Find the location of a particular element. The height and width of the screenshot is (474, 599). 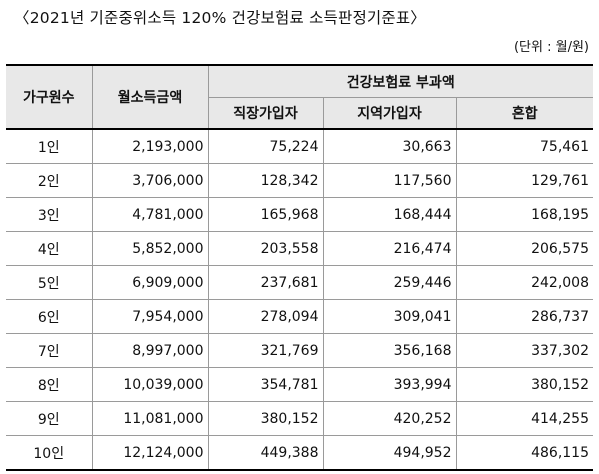

table-row: 9인 11,081,000 380,152 420,252 414,255 is located at coordinates (299, 418).